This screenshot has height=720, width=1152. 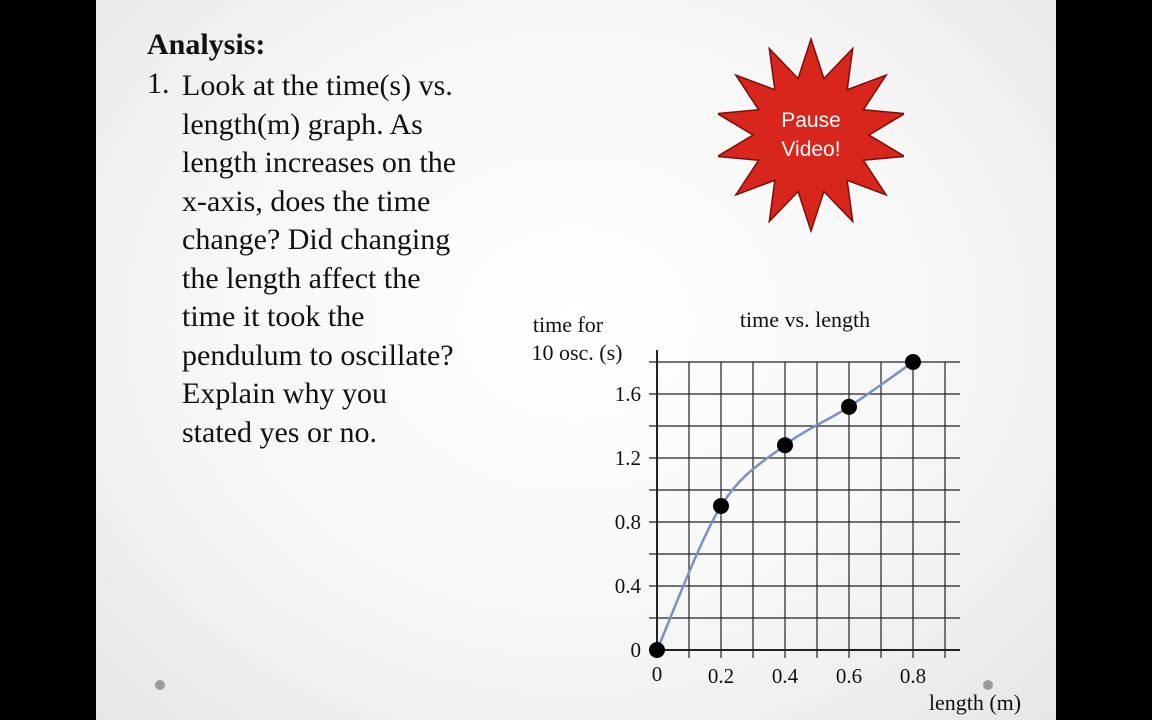 I want to click on question-line: pendulum to oscillate?, so click(x=318, y=355).